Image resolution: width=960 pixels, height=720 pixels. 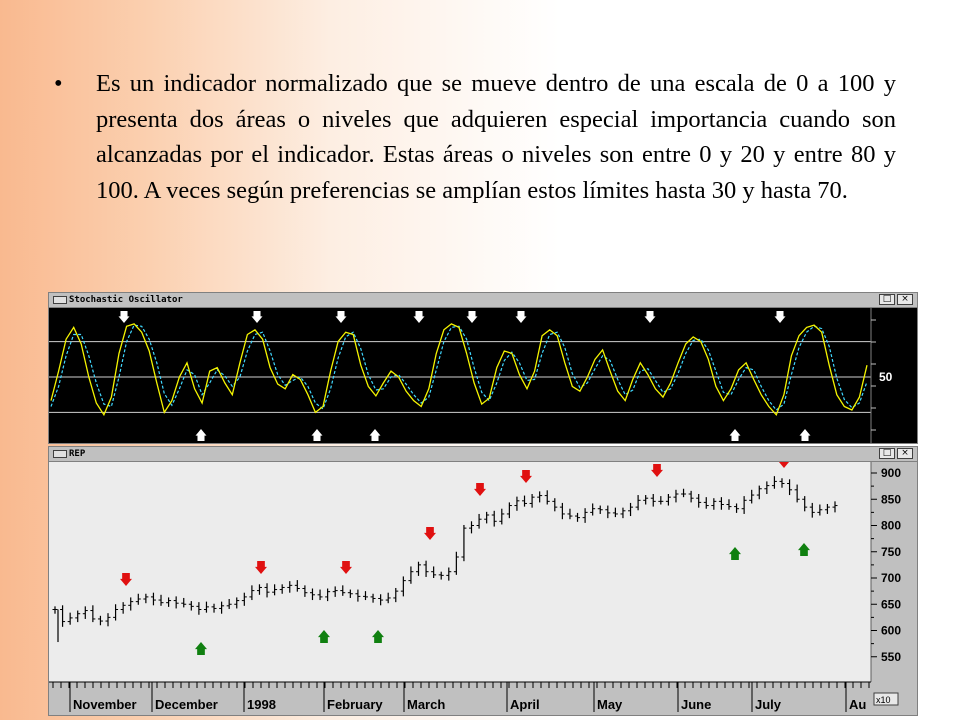 What do you see at coordinates (891, 473) in the screenshot?
I see `price-tick-label: 900` at bounding box center [891, 473].